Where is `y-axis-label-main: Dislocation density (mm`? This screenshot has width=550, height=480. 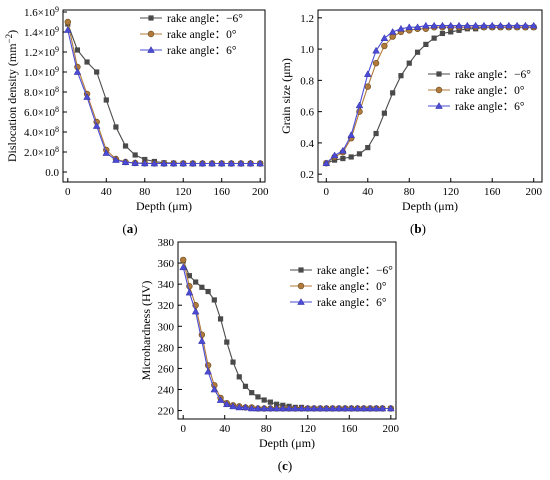
y-axis-label-main: Dislocation density (mm is located at coordinates (12, 102).